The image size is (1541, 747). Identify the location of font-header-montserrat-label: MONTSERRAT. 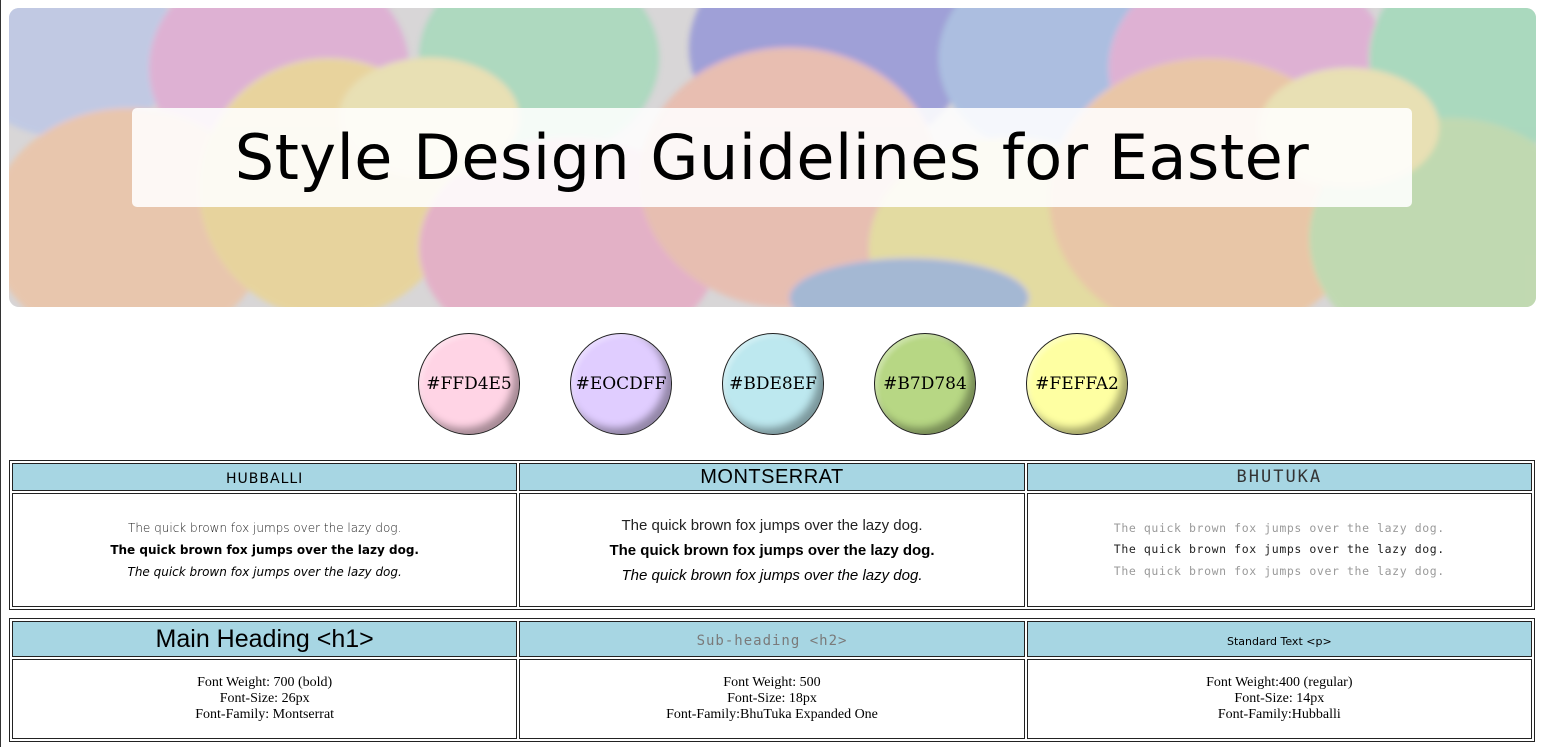
(772, 476).